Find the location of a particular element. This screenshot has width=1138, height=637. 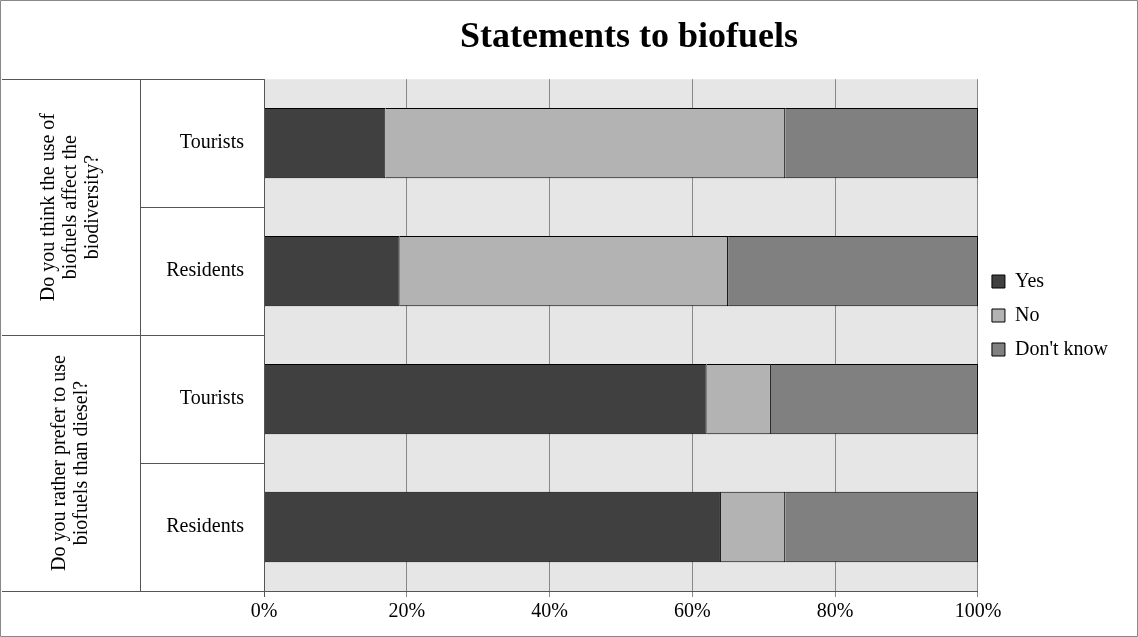

x-tick-label: 20% is located at coordinates (407, 610).